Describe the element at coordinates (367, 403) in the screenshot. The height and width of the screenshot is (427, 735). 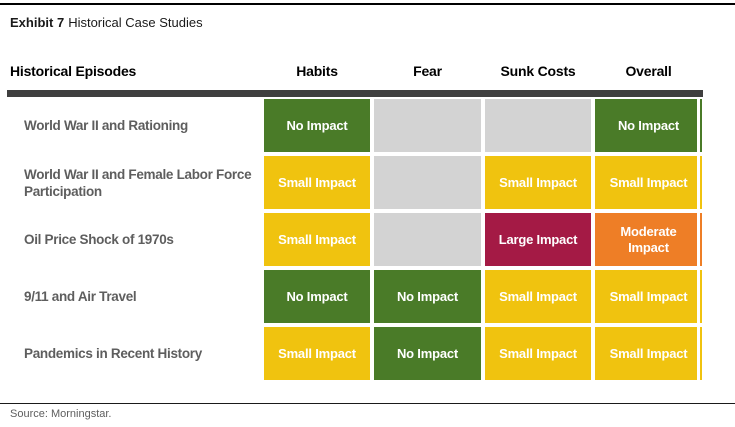
I see `bottom-rule` at that location.